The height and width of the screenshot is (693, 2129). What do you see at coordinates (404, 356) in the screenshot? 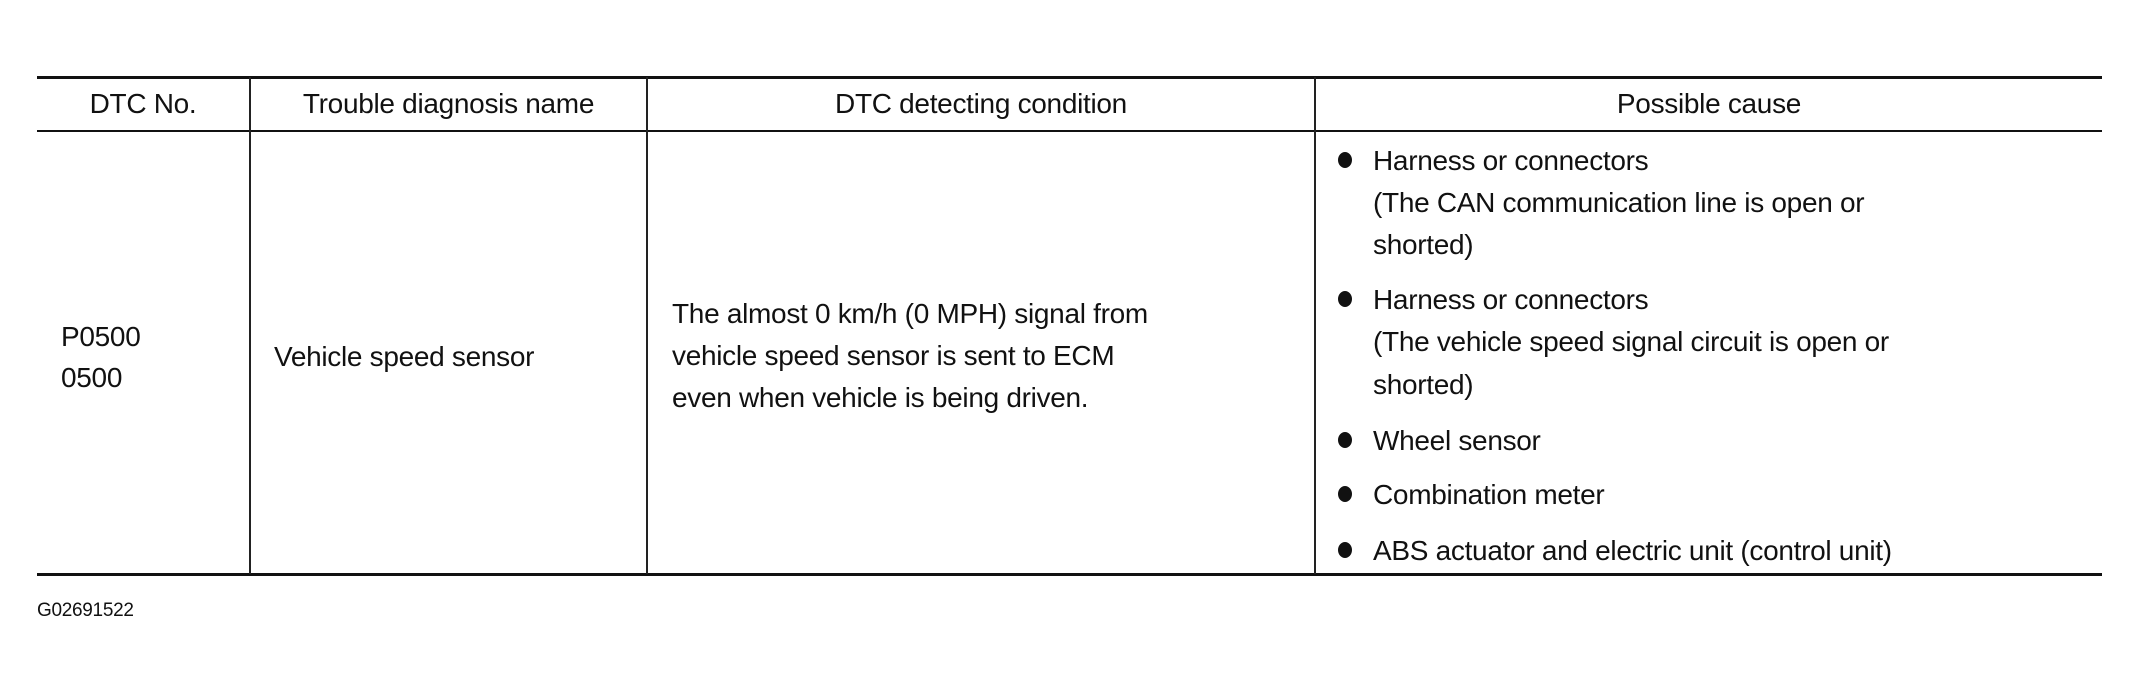
I see `trouble-diagnosis-name: Vehicle speed sensor` at bounding box center [404, 356].